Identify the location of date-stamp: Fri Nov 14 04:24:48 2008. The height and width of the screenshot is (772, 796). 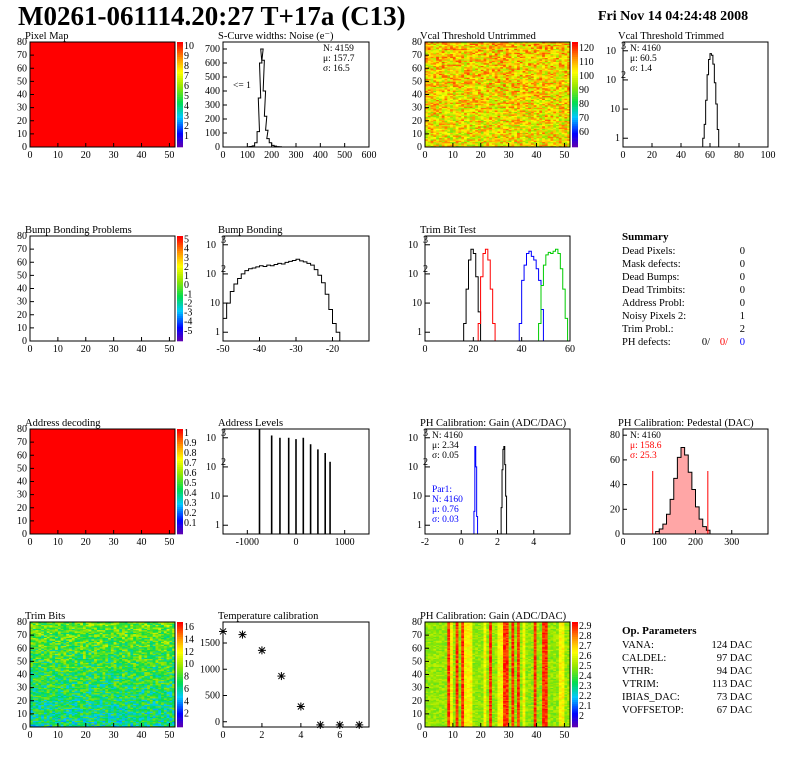
(673, 16).